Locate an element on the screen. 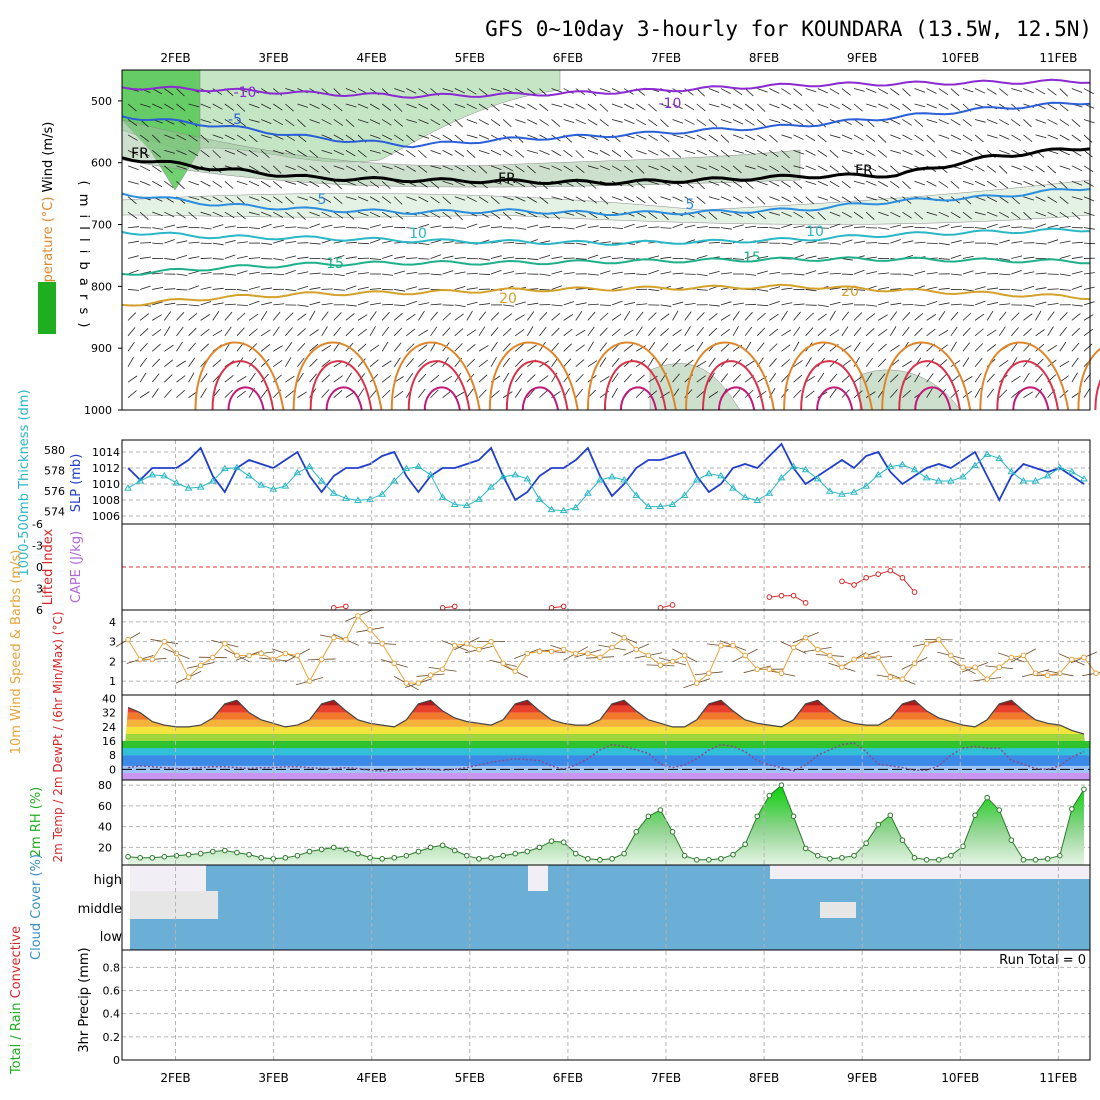 This screenshot has height=1100, width=1100. ylabel-part: Temperature (°C) is located at coordinates (48, 250).